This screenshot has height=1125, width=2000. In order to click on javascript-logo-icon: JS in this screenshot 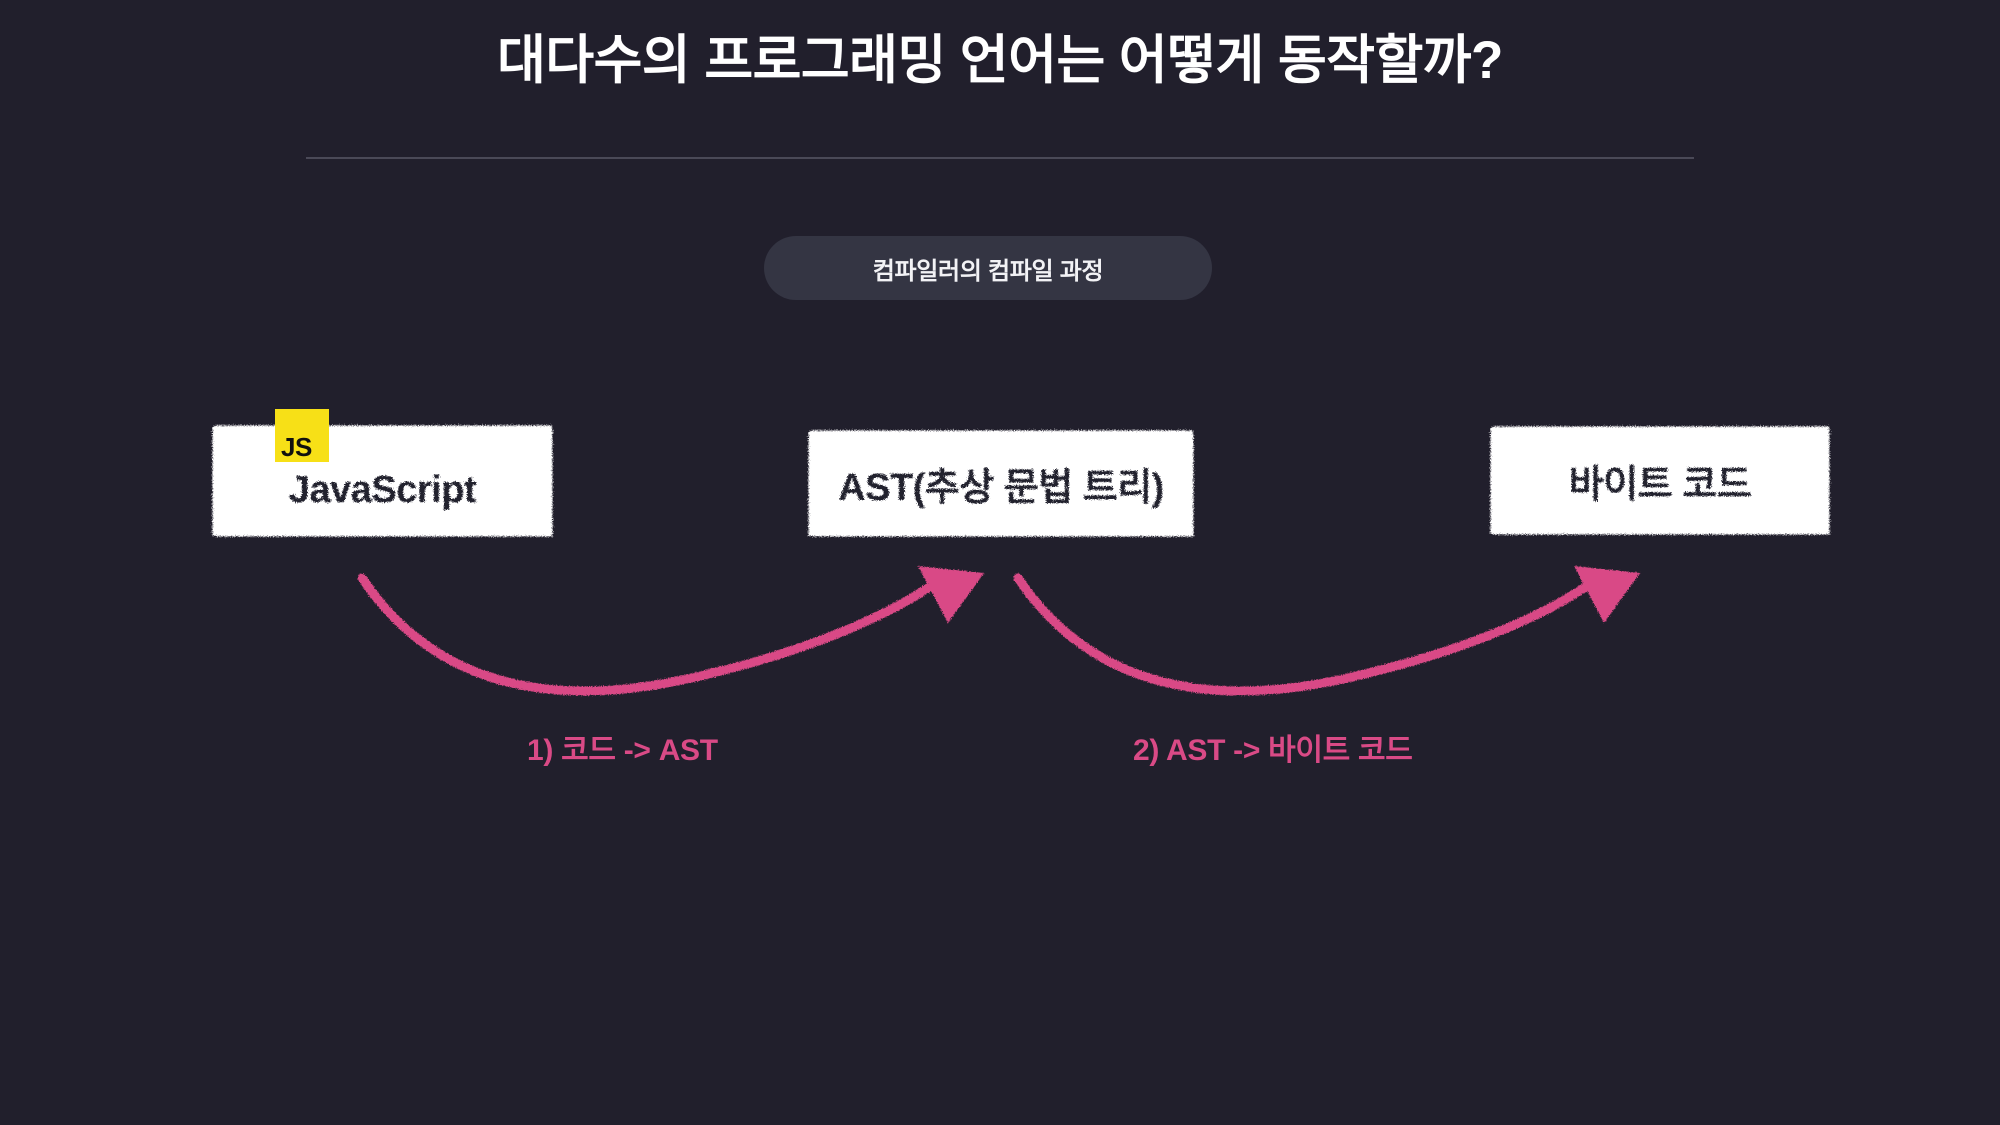, I will do `click(302, 435)`.